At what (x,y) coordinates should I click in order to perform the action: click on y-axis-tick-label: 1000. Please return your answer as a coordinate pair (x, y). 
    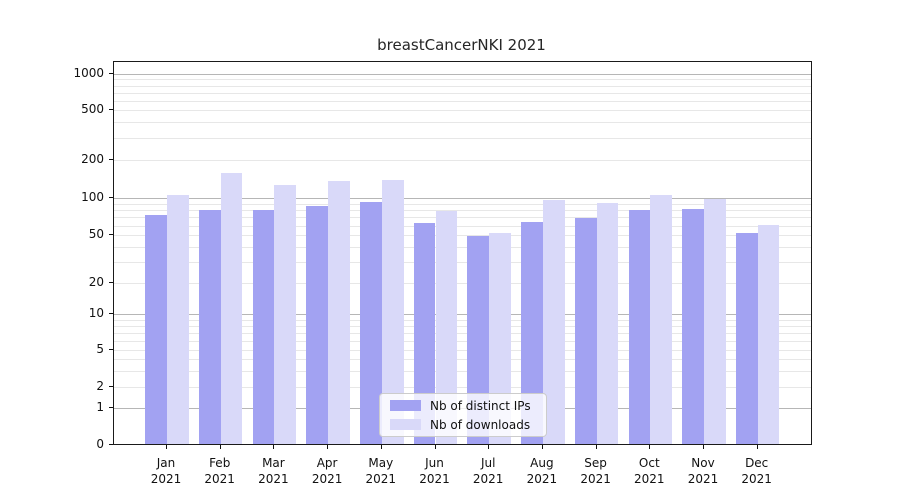
    Looking at the image, I should click on (88, 73).